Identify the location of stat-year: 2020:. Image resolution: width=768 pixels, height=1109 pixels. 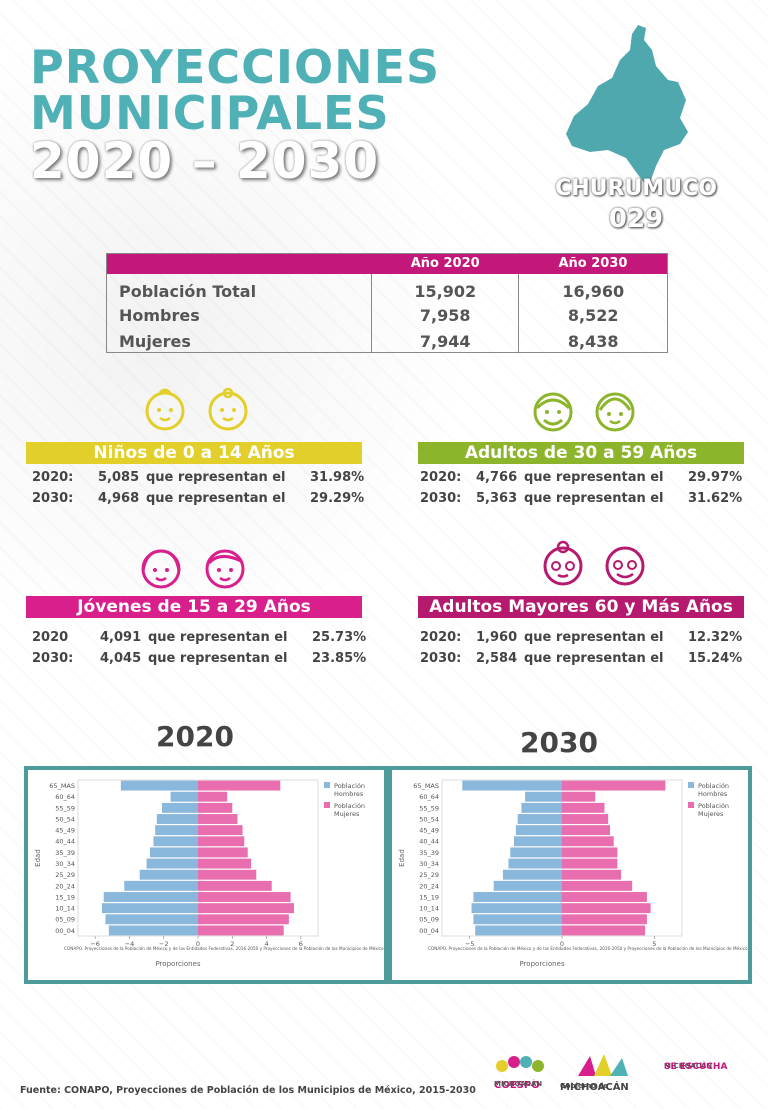
(441, 637).